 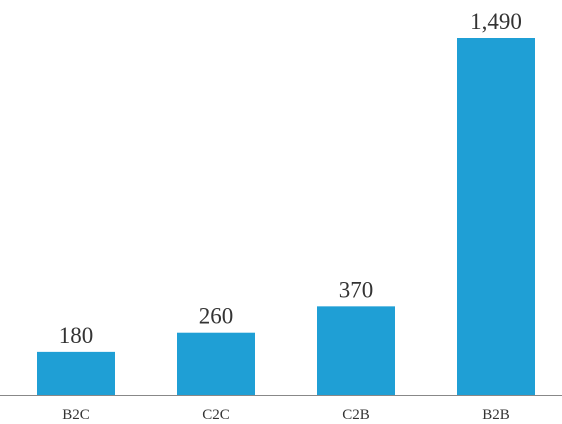 I want to click on data-label: 260, so click(x=216, y=316).